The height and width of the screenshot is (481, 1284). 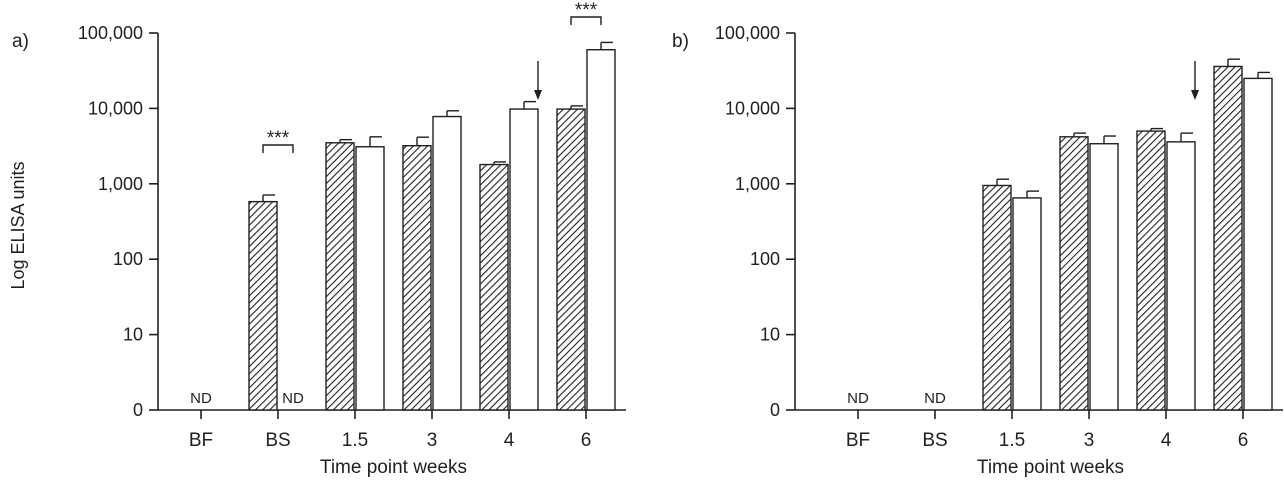 What do you see at coordinates (20, 41) in the screenshot?
I see `panel-label: a)` at bounding box center [20, 41].